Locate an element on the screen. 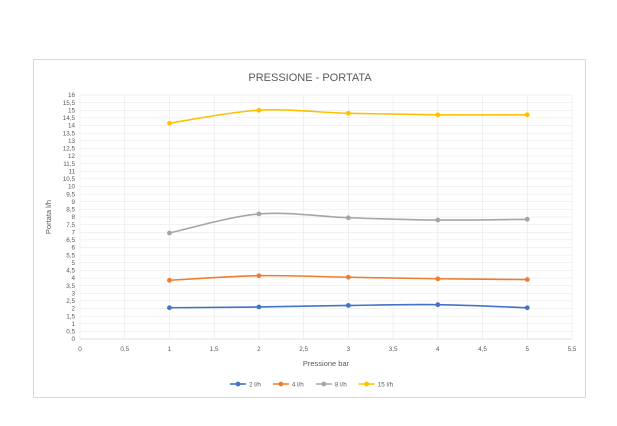  x-tick-label: 1,5 is located at coordinates (214, 349).